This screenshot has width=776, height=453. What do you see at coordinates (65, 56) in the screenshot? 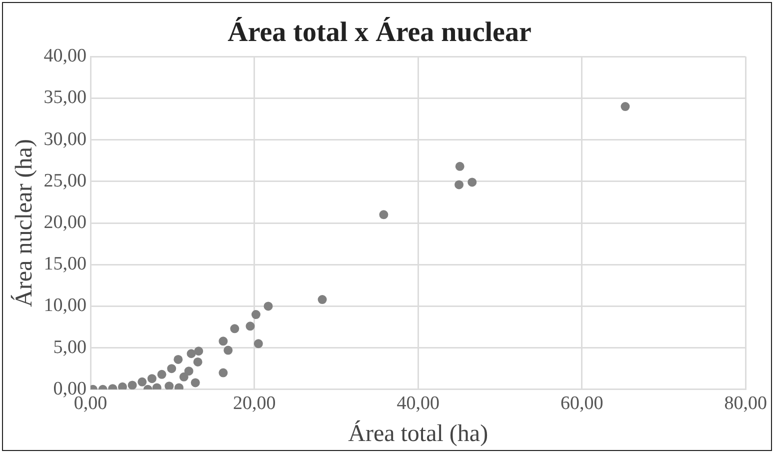
I see `y-tick-label: 40,00` at bounding box center [65, 56].